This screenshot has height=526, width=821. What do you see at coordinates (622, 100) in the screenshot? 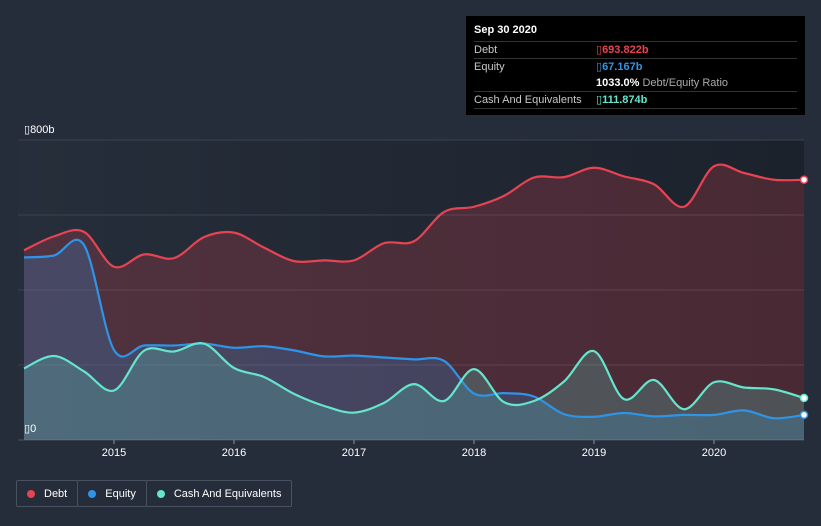
I see `tooltip-cash-value: ▯111.874b` at bounding box center [622, 100].